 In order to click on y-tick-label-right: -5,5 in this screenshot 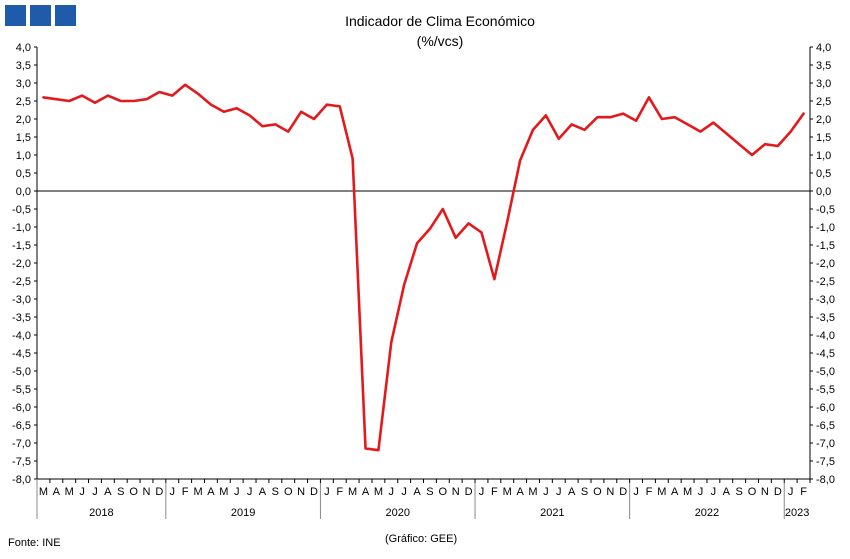, I will do `click(825, 390)`.